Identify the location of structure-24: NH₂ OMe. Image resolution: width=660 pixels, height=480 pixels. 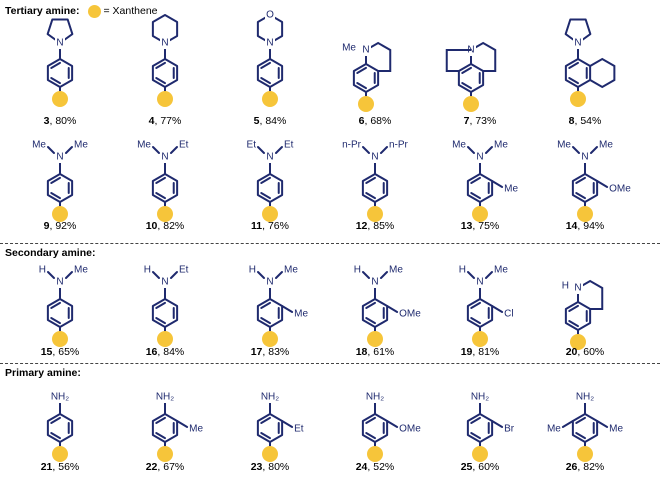
(391, 426).